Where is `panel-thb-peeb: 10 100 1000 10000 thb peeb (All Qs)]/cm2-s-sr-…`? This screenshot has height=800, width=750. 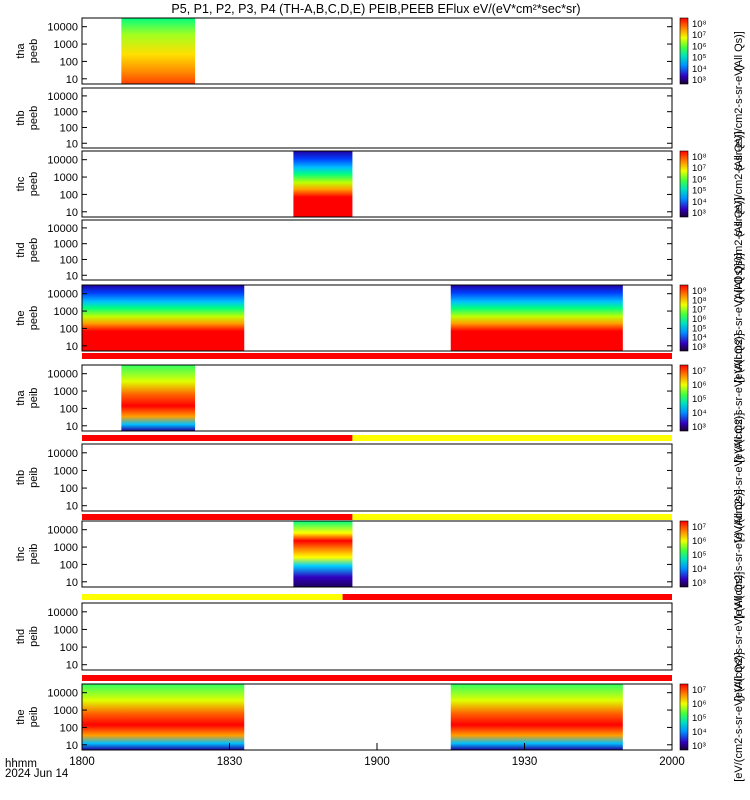 panel-thb-peeb: 10 100 1000 10000 thb peeb (All Qs)]/cm2-s-sr-… is located at coordinates (380, 118).